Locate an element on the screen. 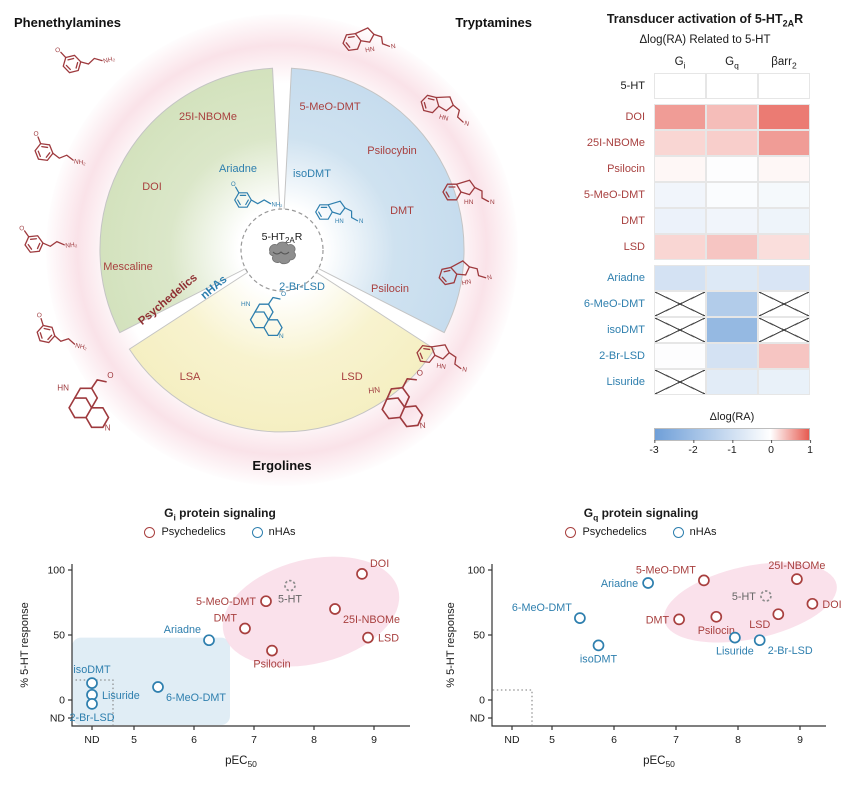  gi-scatter-title: Gi protein signaling is located at coordinates (220, 514).